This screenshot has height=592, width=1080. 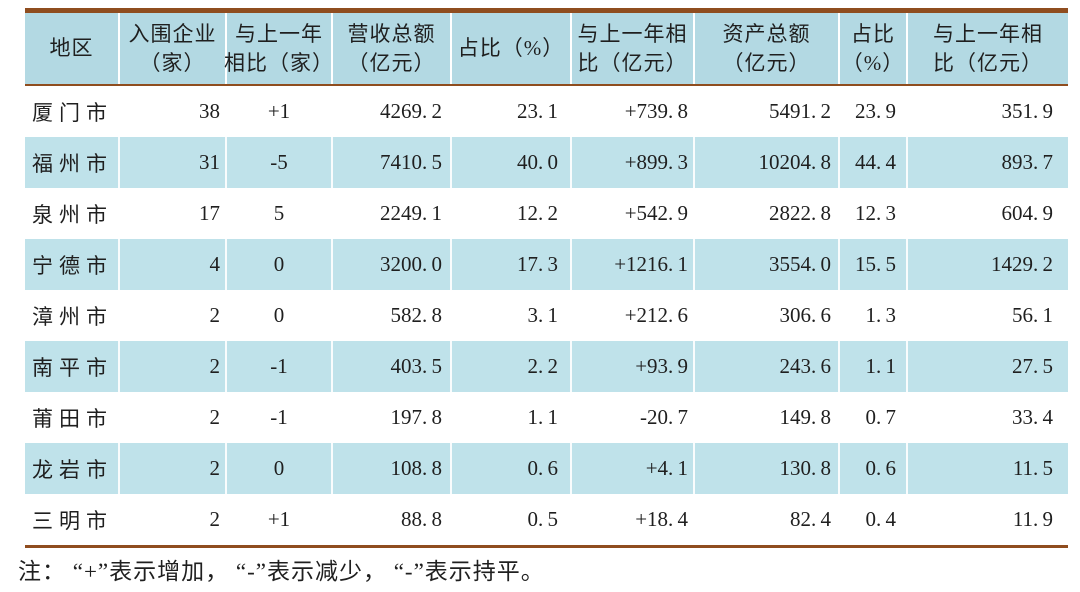 I want to click on cell-yoy-count: 5, so click(x=280, y=213).